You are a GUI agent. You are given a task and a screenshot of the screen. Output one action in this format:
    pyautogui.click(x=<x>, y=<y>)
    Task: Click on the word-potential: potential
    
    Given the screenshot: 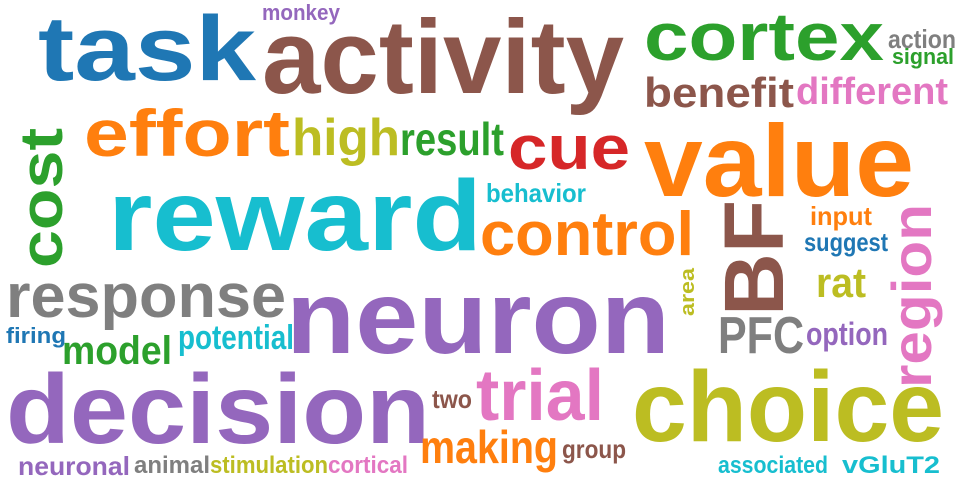 What is the action you would take?
    pyautogui.click(x=236, y=338)
    